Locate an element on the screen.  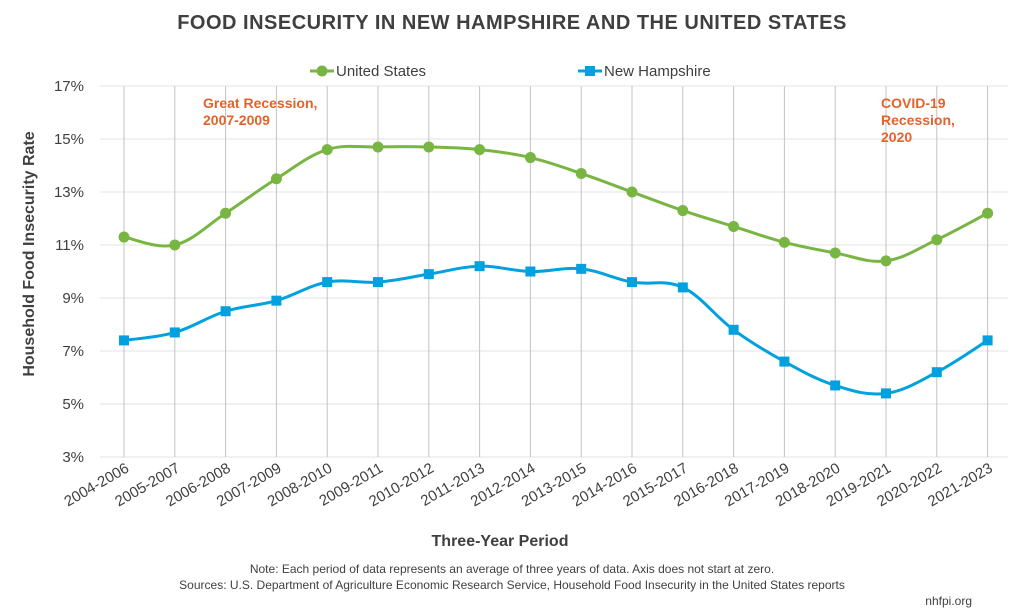
legend-item-united-states: United States is located at coordinates (368, 71).